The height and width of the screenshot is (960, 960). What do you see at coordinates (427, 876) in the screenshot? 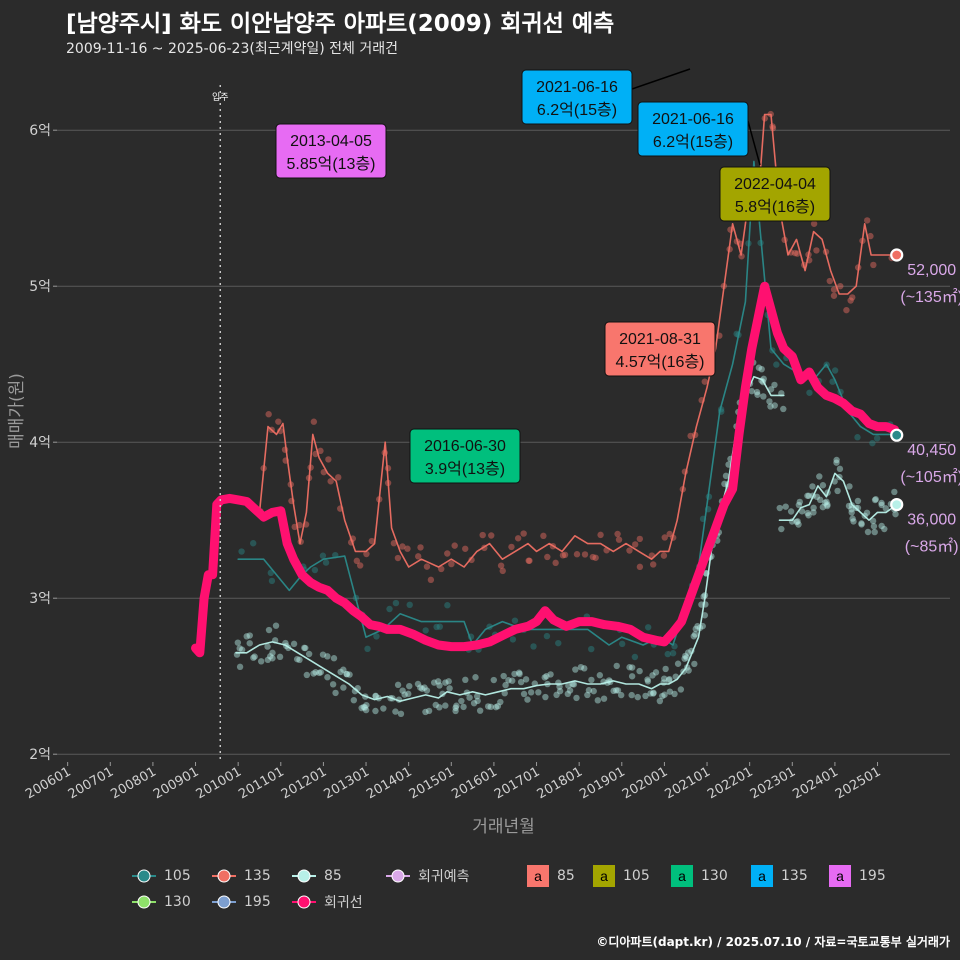
I see `legend-item-회귀예측: 회귀예측` at bounding box center [427, 876].